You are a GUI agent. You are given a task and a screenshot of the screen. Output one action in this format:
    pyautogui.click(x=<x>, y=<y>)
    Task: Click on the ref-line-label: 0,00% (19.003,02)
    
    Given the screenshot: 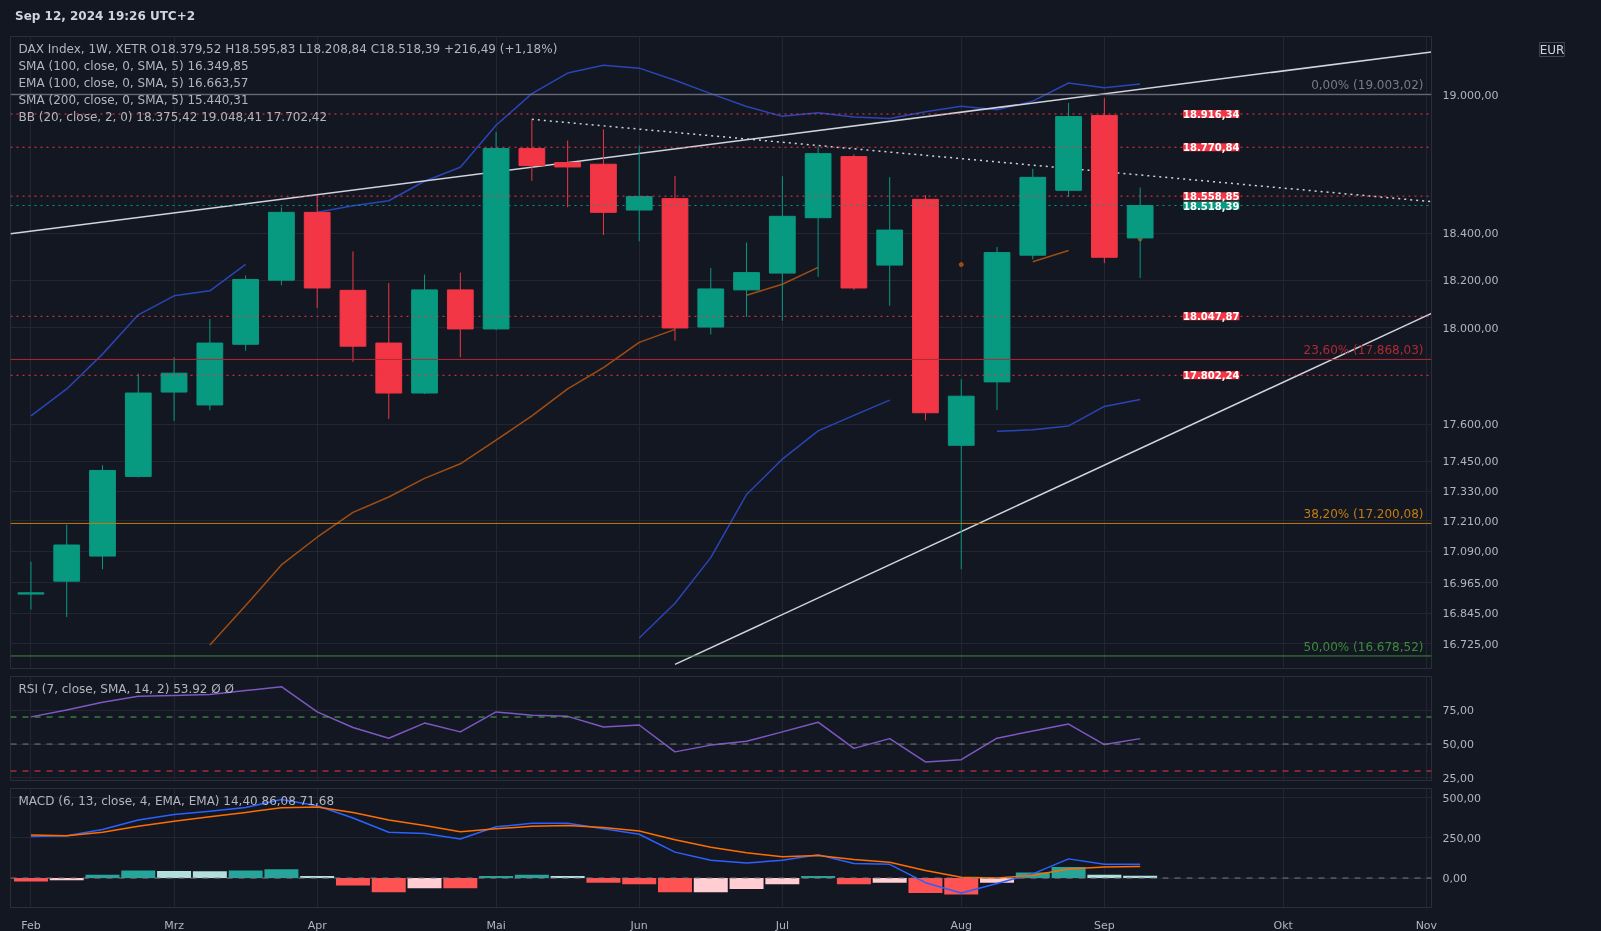 What is the action you would take?
    pyautogui.click(x=1367, y=85)
    